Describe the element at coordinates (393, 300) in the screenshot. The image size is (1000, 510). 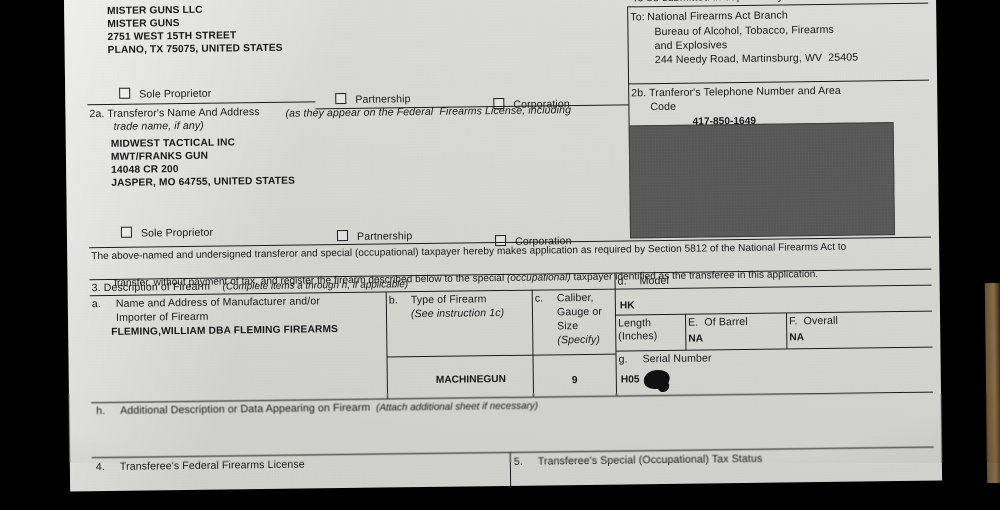
I see `col-b-letter: b.` at that location.